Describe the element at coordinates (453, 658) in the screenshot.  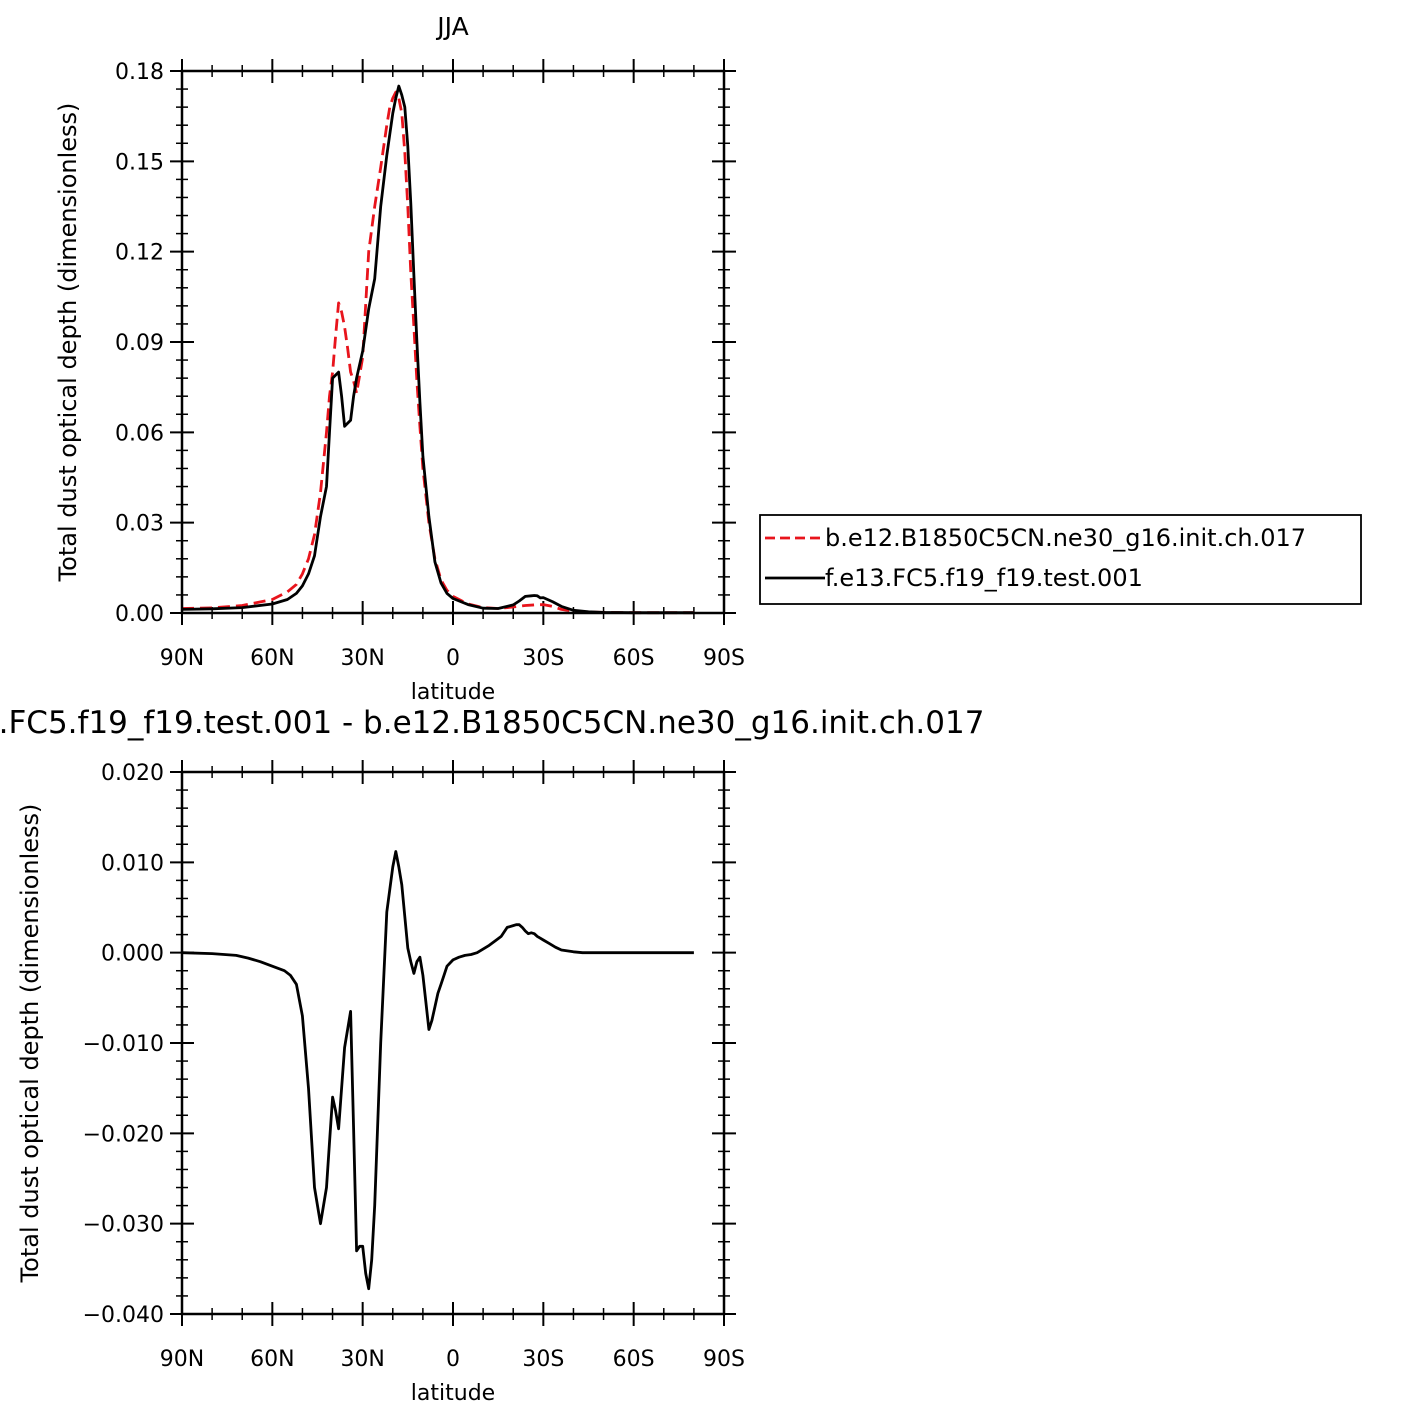
I see `top-xtick-label: 0` at that location.